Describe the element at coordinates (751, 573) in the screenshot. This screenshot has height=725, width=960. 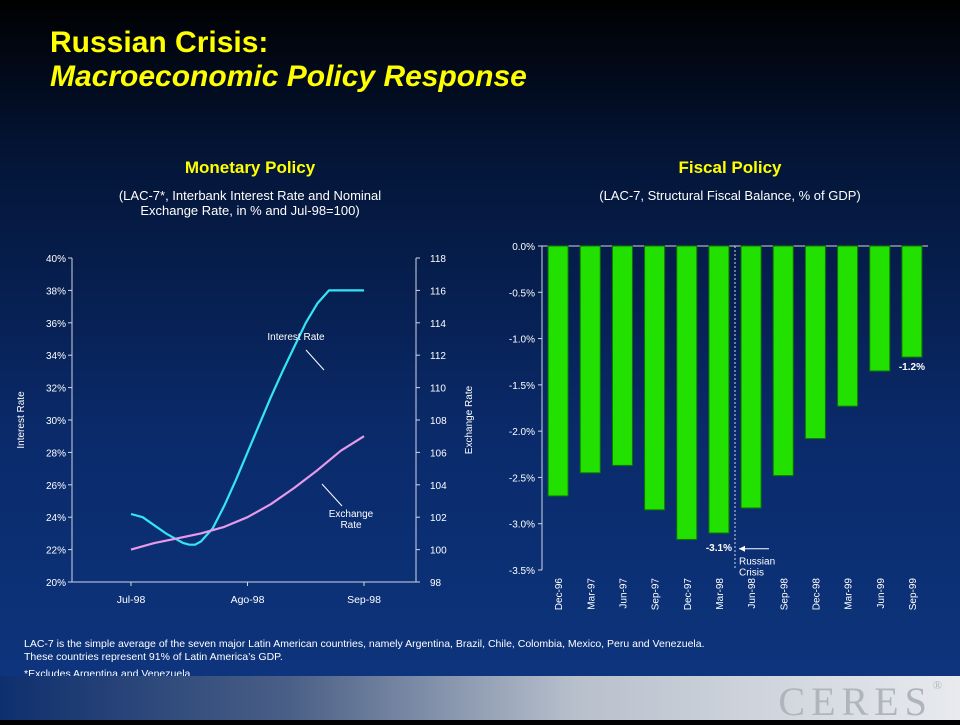
I see `russian-crisis-label-line2: Crisis` at that location.